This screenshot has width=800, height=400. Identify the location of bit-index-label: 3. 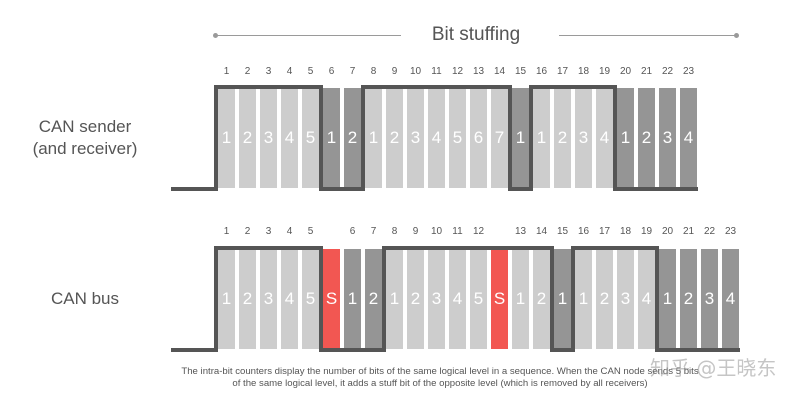
(268, 231).